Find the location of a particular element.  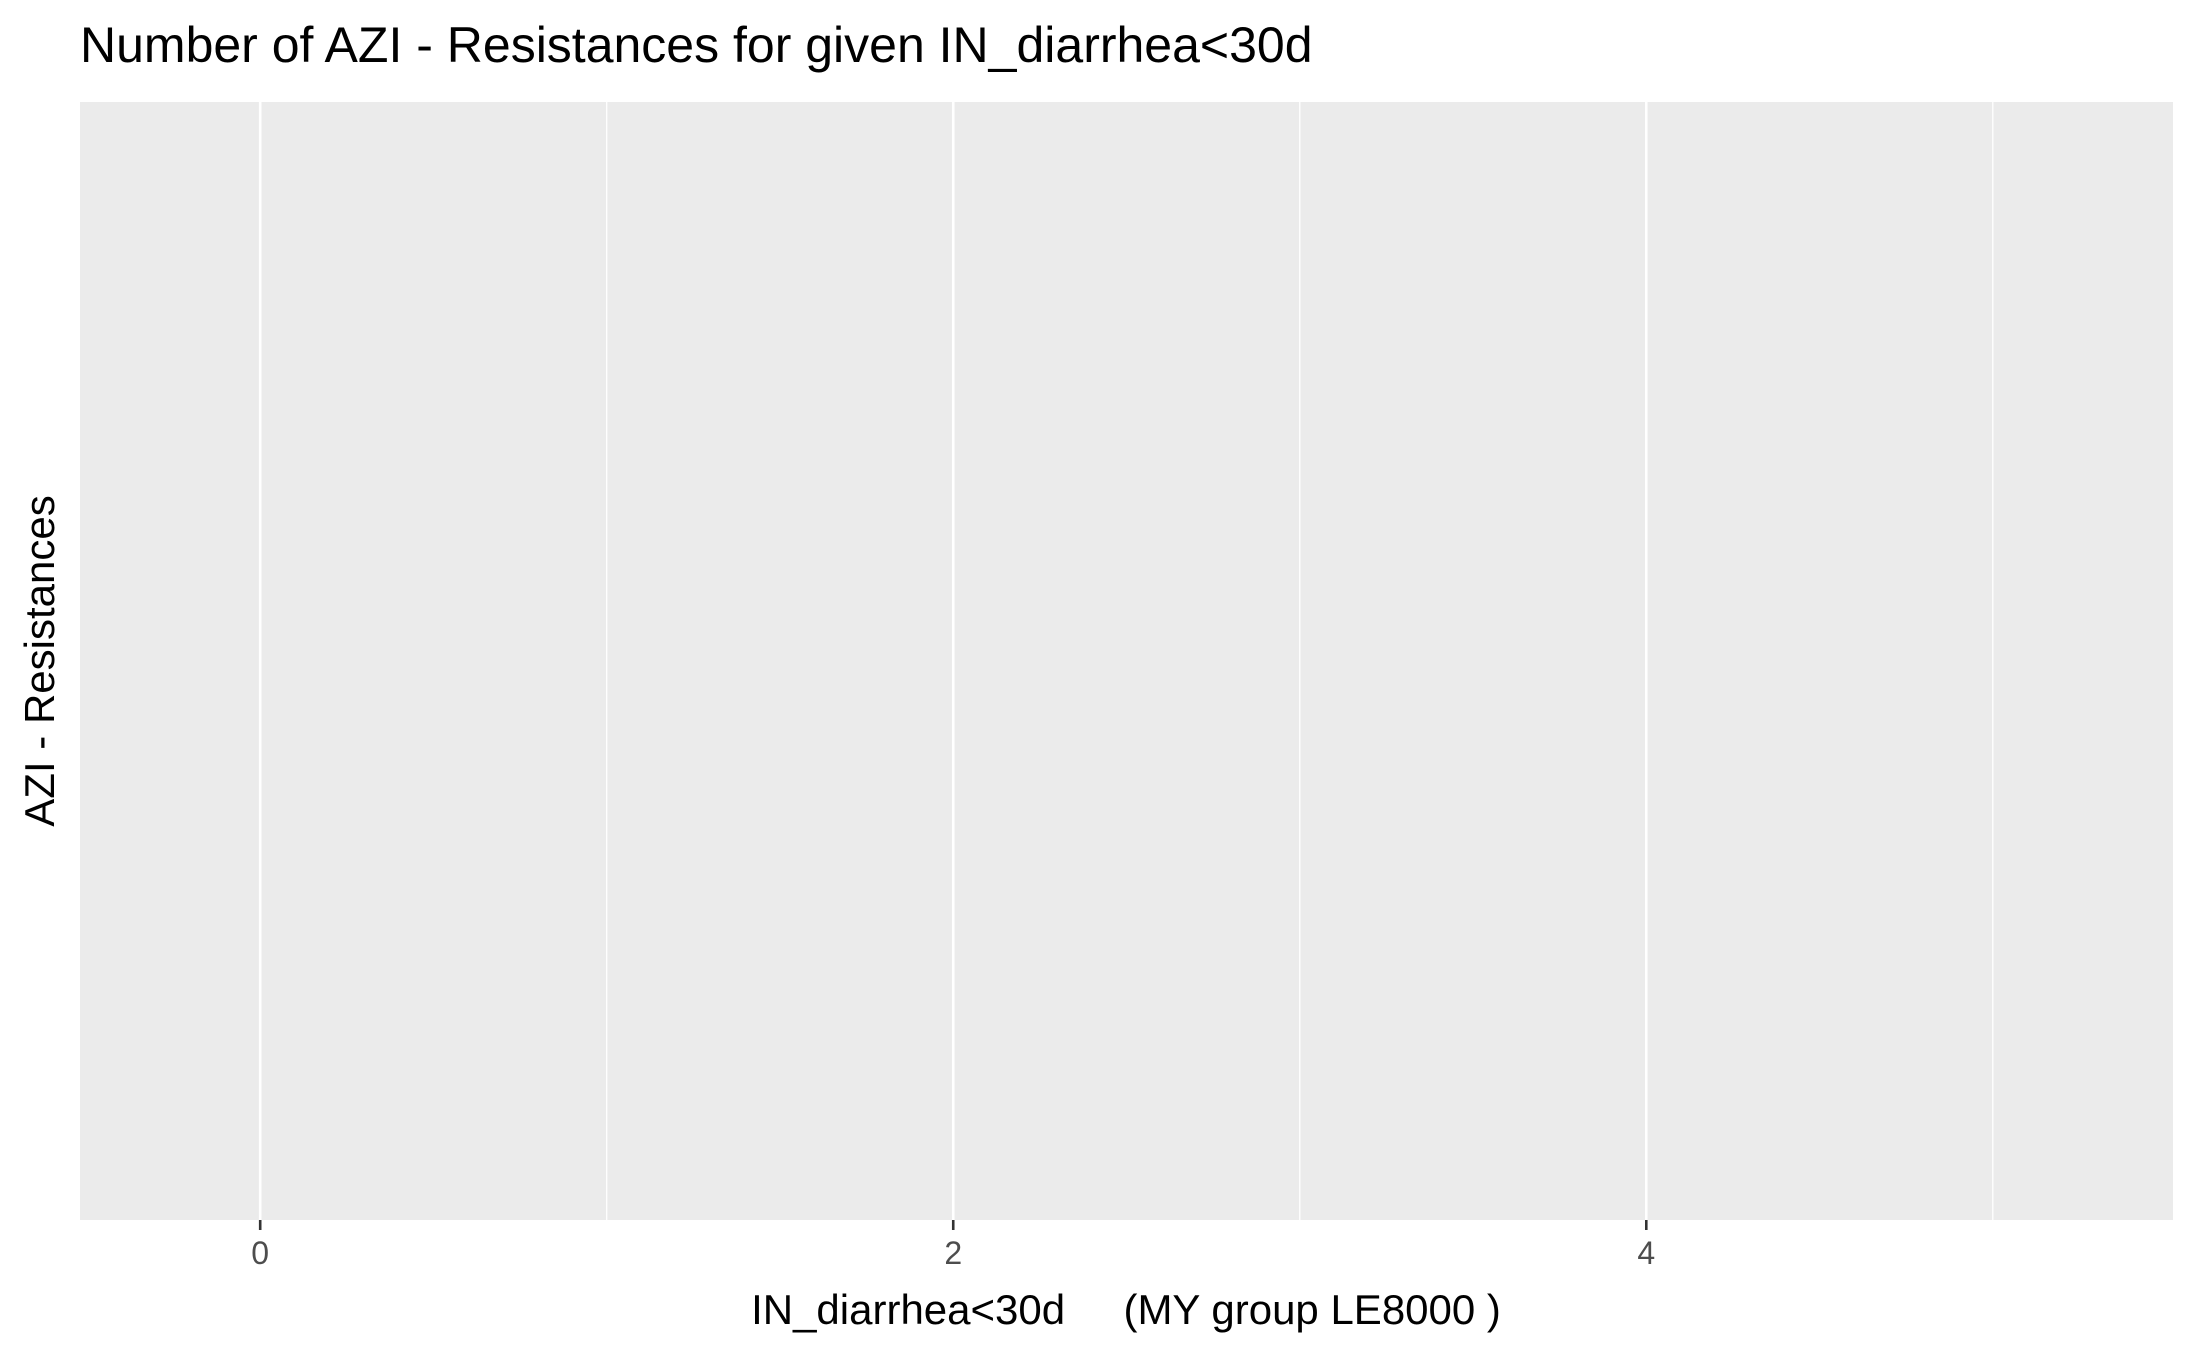

x-tick-label-0: 0 is located at coordinates (260, 1253).